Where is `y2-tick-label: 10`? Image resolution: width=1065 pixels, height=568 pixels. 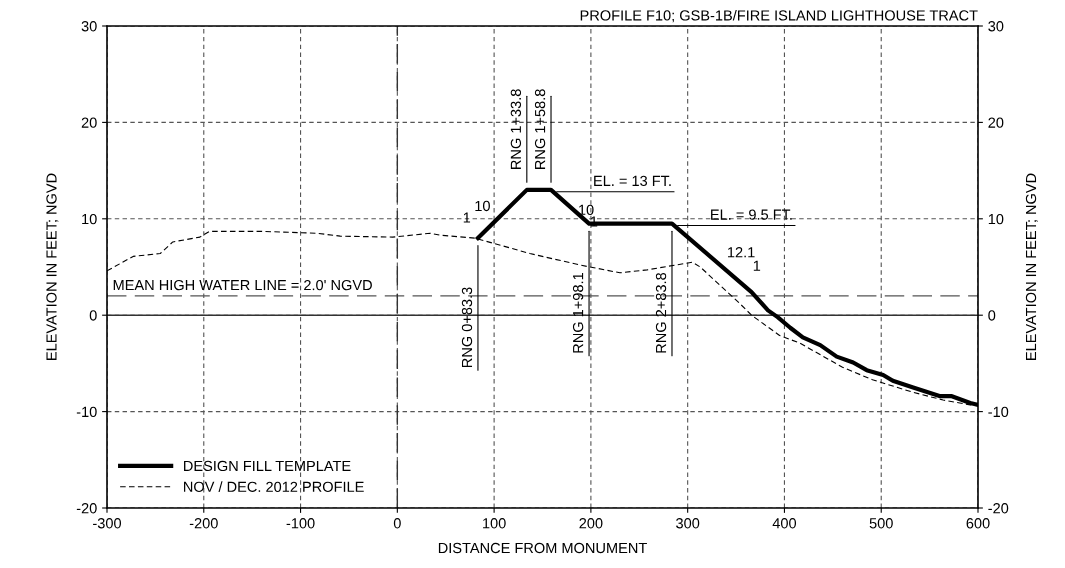
y2-tick-label: 10 is located at coordinates (996, 219).